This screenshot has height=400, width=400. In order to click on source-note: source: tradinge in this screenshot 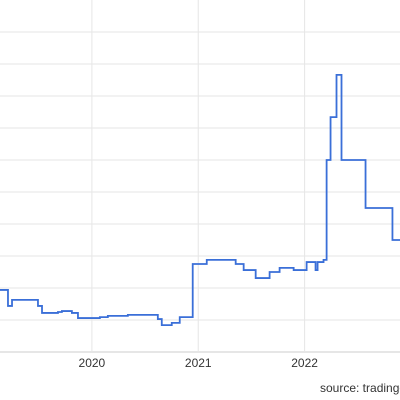, I will do `click(360, 388)`.